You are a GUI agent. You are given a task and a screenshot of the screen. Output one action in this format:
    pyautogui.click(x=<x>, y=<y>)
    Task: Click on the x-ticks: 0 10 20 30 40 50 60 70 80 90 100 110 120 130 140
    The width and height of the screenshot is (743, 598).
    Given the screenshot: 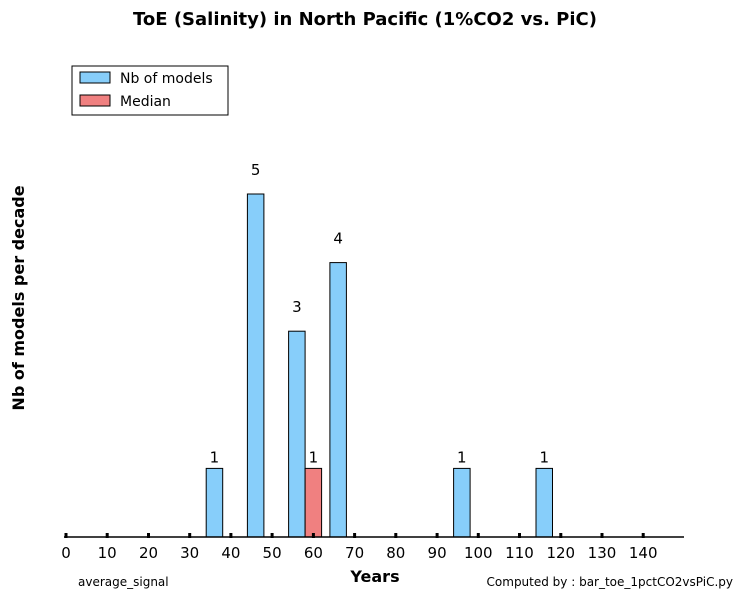 What is the action you would take?
    pyautogui.click(x=359, y=547)
    